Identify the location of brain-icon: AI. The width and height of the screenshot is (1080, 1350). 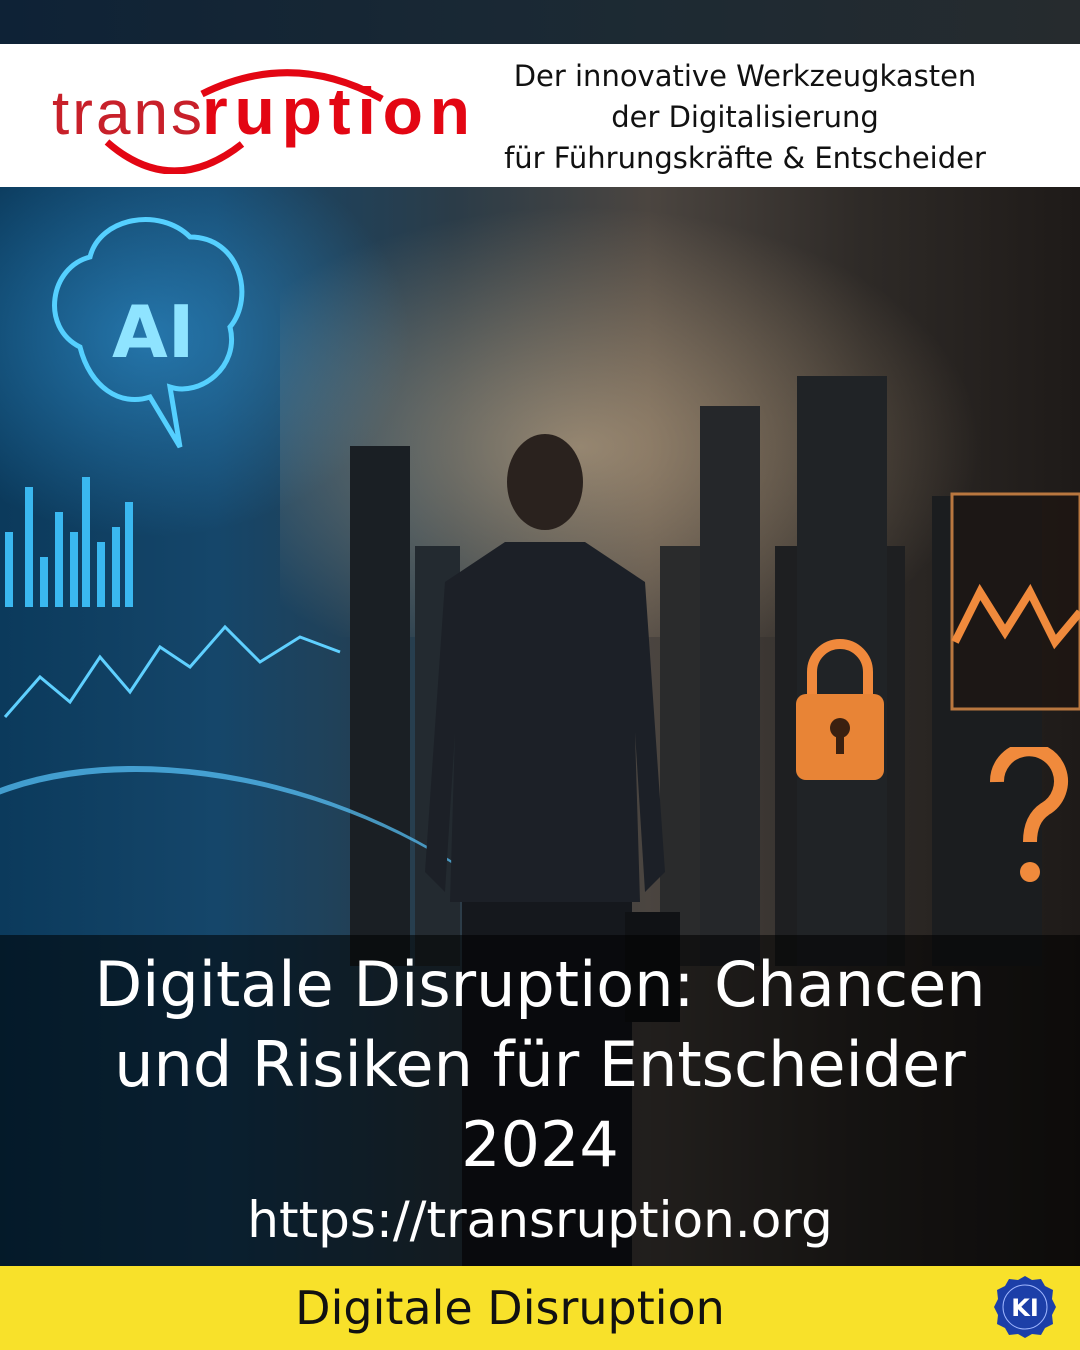
(148, 333).